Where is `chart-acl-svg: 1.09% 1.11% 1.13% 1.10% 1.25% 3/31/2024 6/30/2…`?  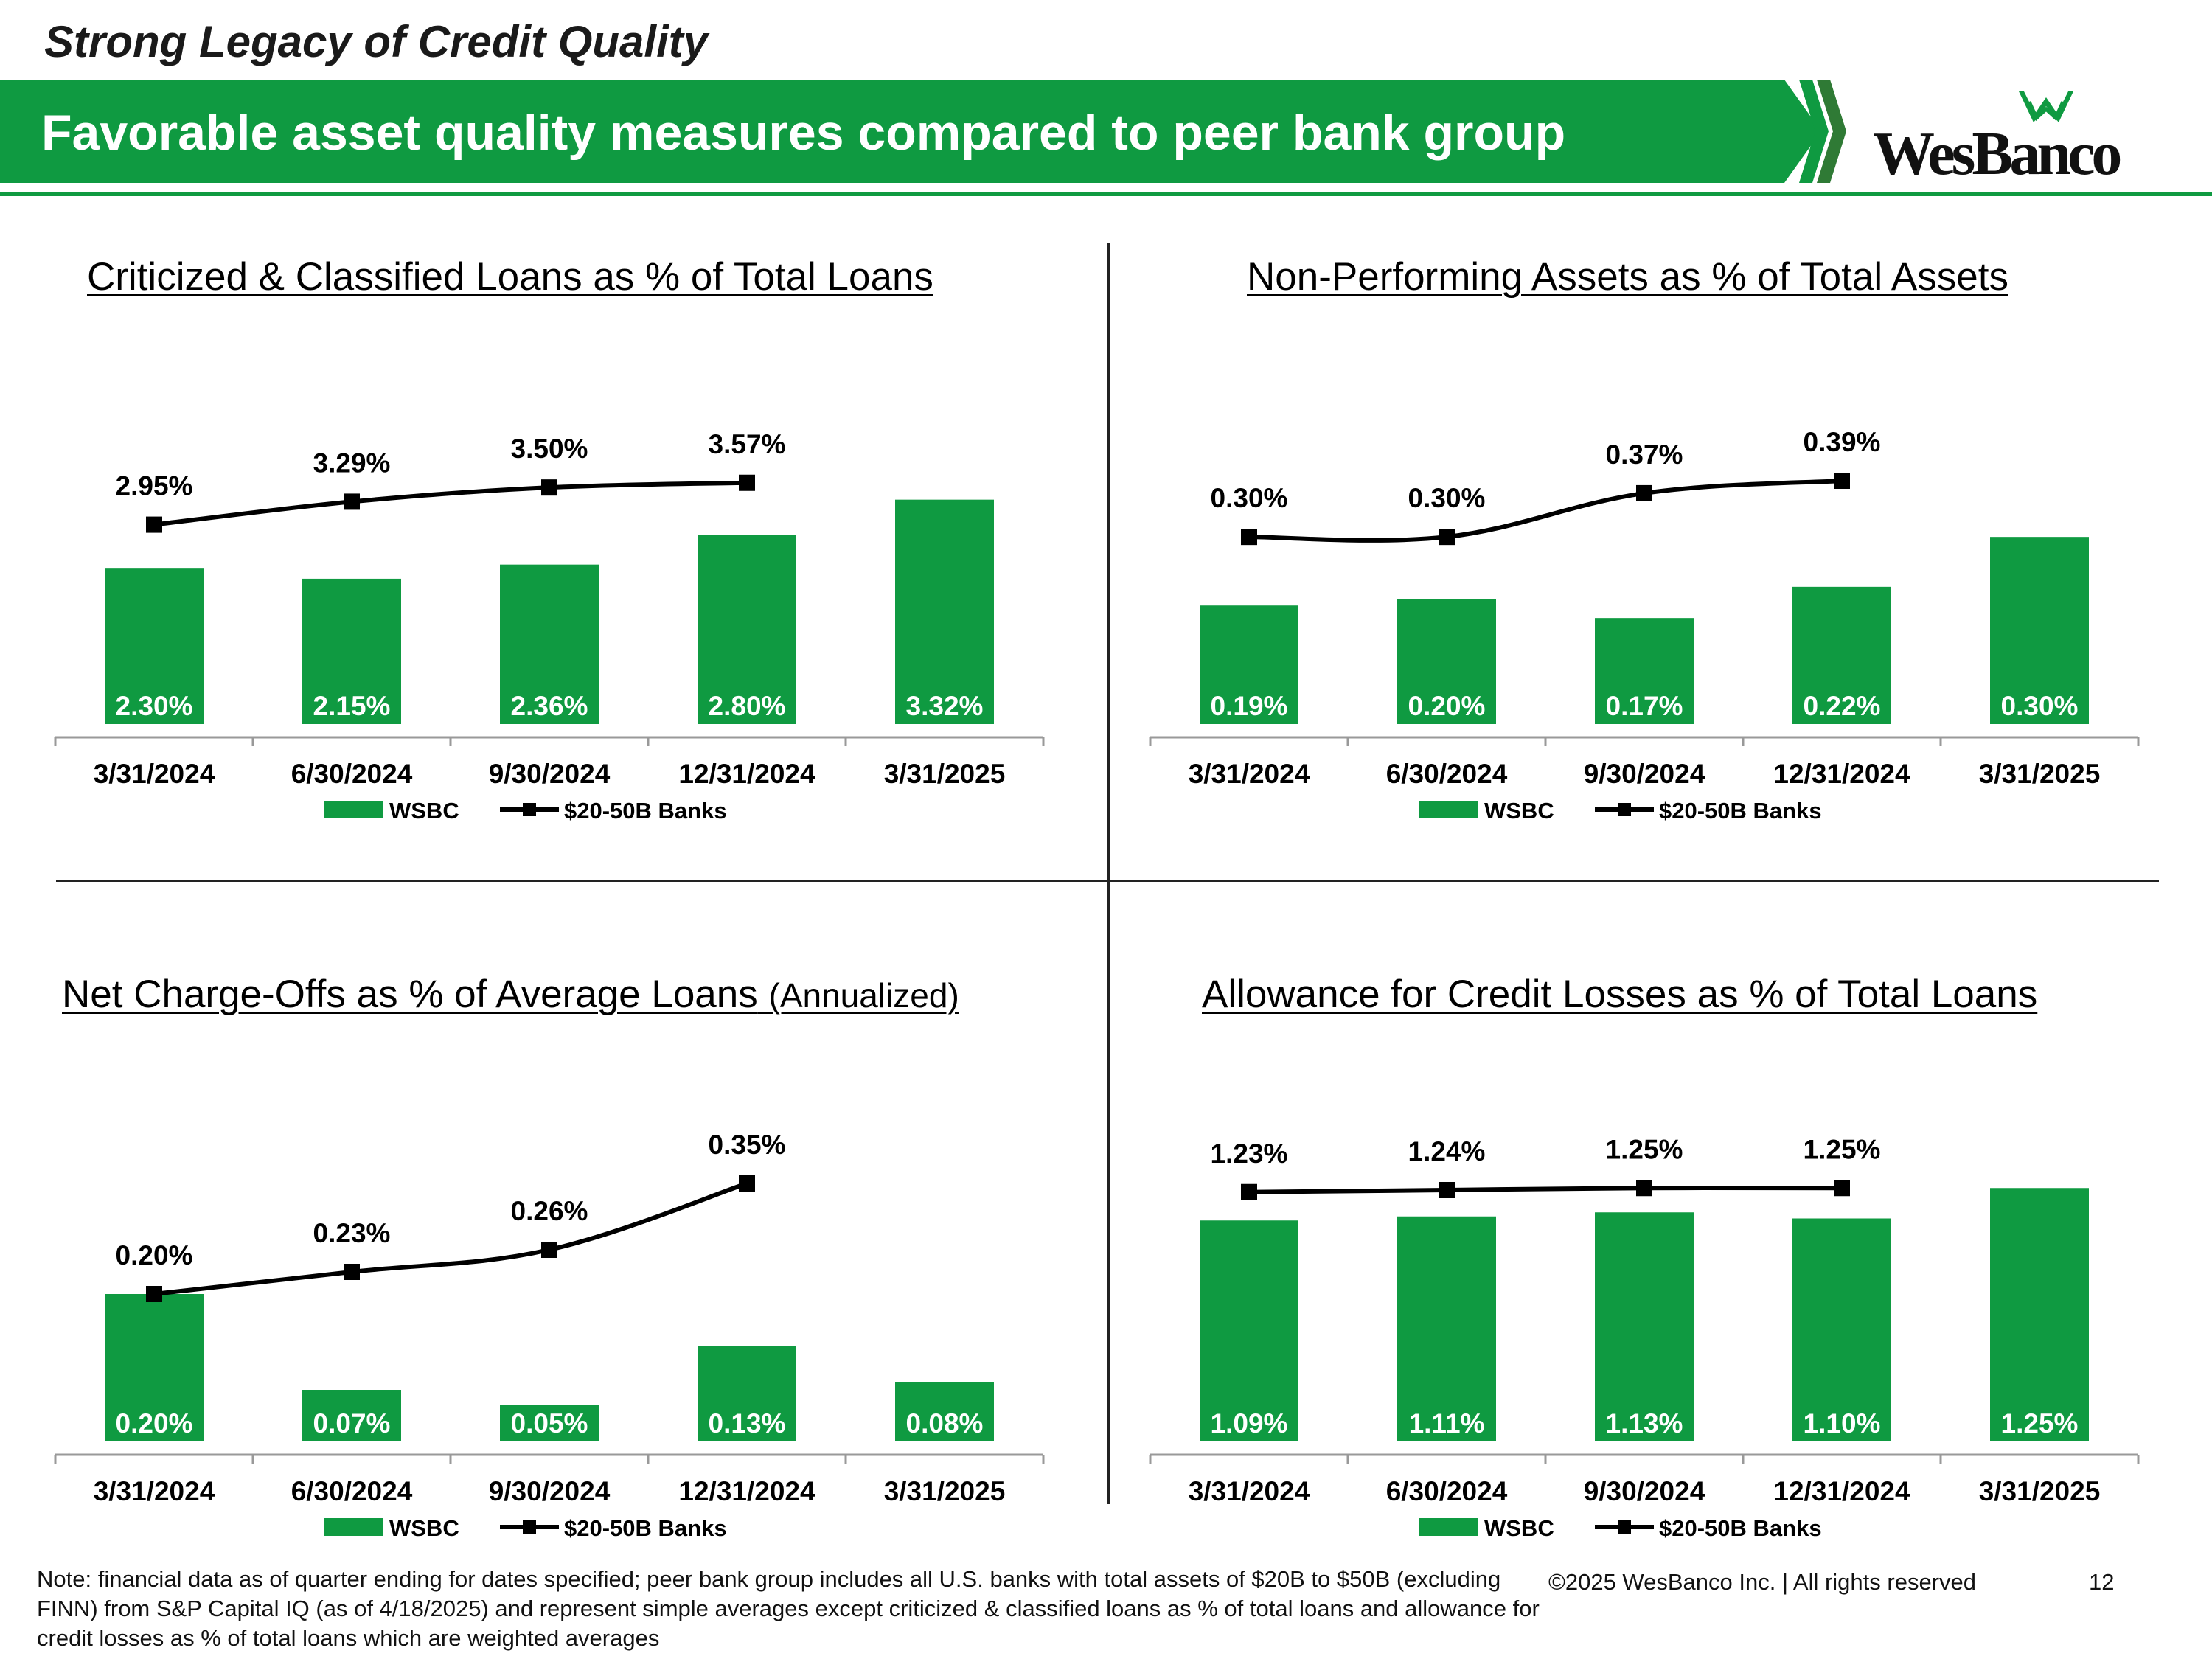
chart-acl-svg: 1.09% 1.11% 1.13% 1.10% 1.25% 3/31/2024 6/30/2… is located at coordinates (1644, 1337).